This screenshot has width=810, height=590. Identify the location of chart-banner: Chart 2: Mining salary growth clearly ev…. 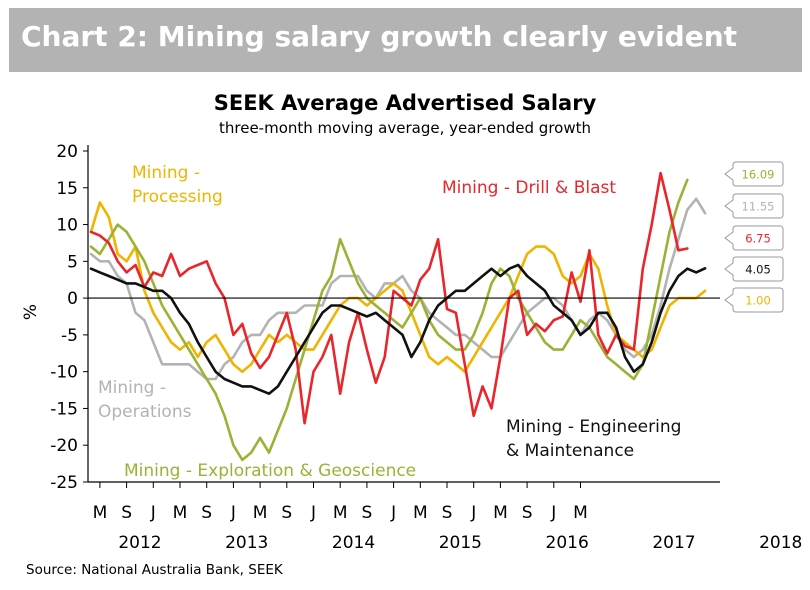
(405, 40).